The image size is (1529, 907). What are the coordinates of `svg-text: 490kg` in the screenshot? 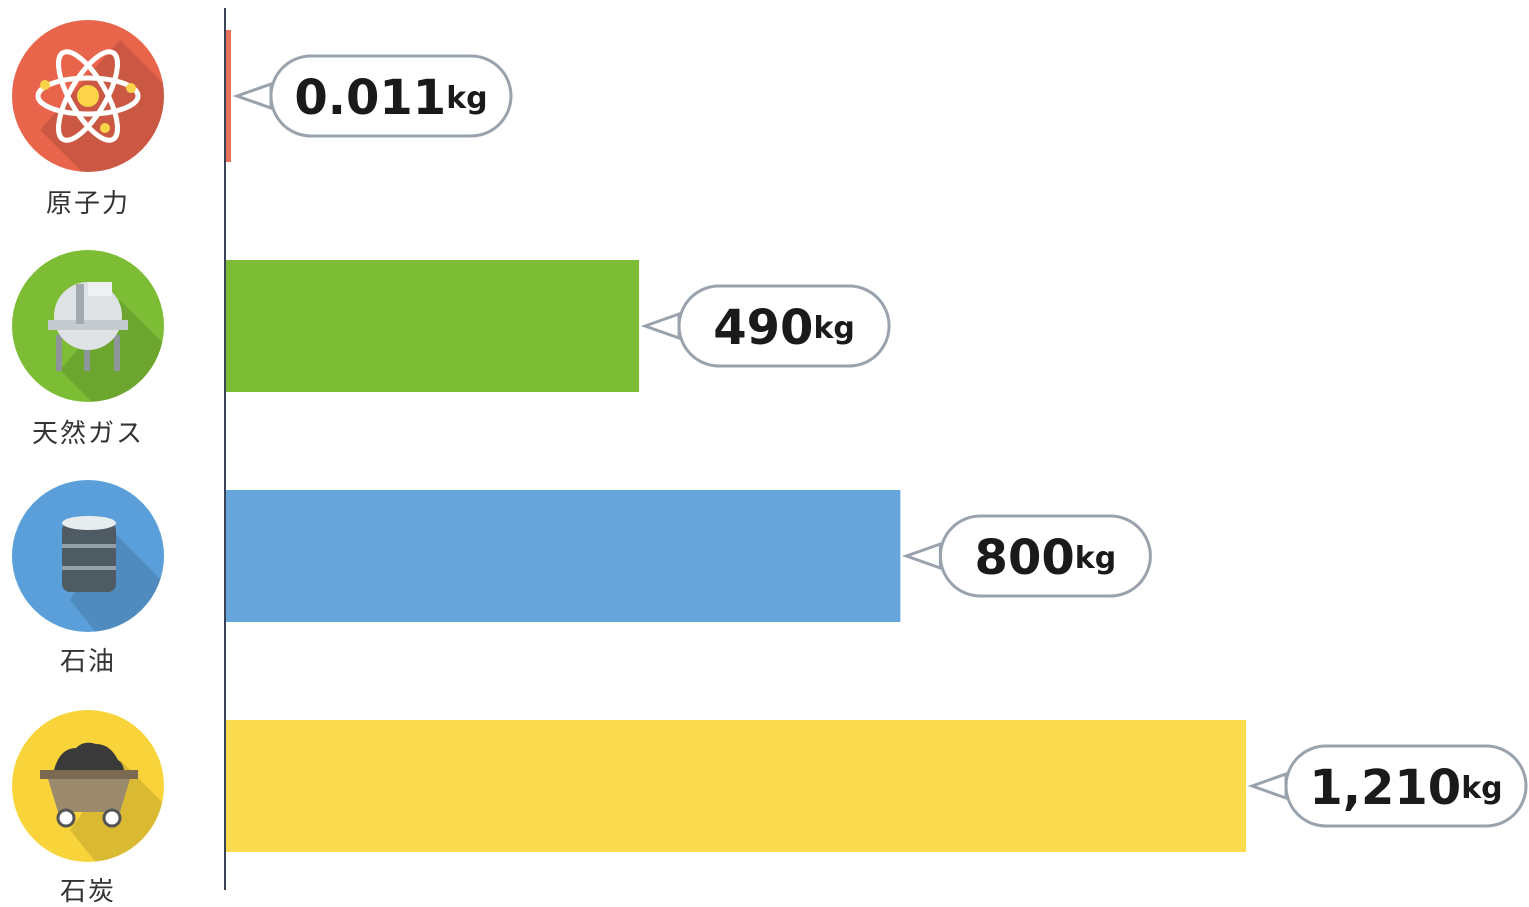 It's located at (784, 328).